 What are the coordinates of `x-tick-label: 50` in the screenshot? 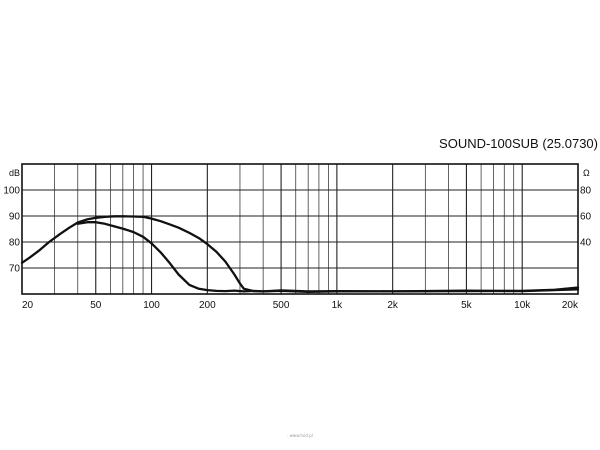 It's located at (96, 305).